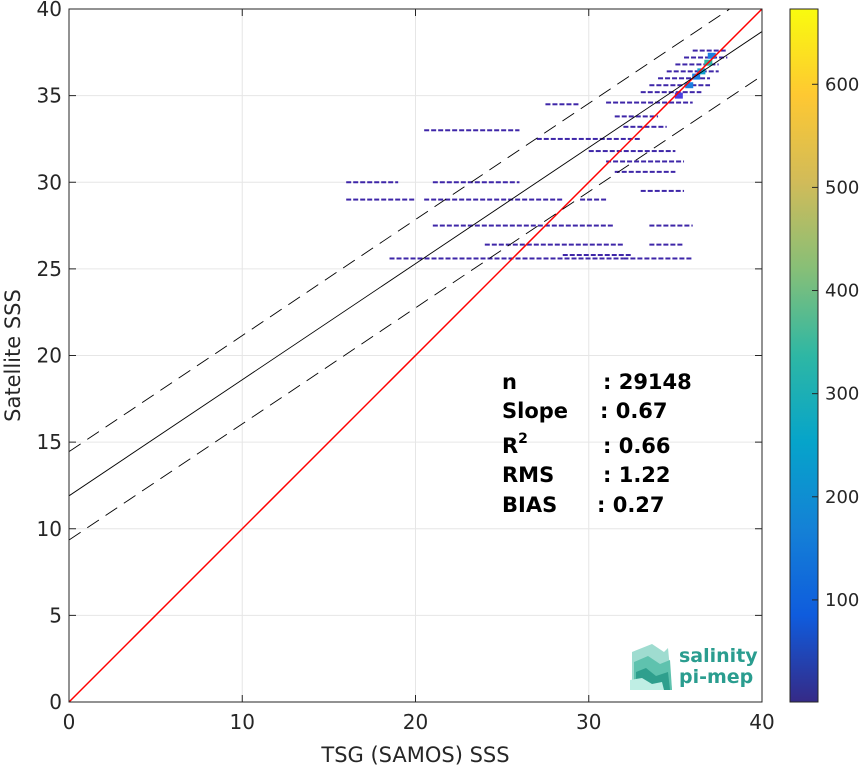 This screenshot has height=767, width=865. I want to click on colorbar-tick-label: 300, so click(842, 394).